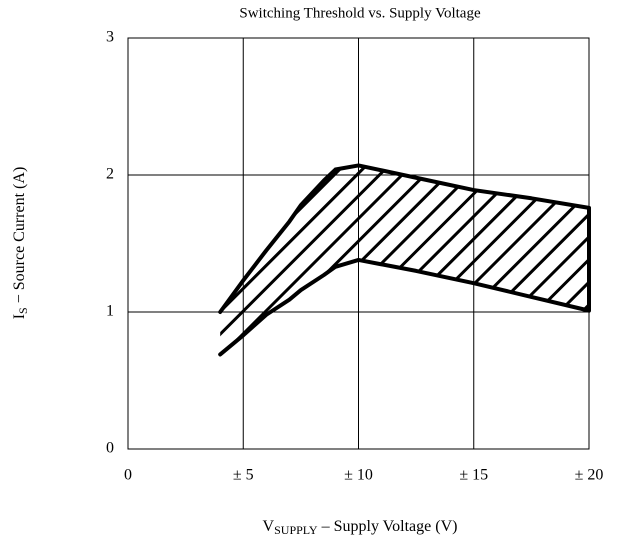  Describe the element at coordinates (110, 448) in the screenshot. I see `y-tick-label: 0` at that location.